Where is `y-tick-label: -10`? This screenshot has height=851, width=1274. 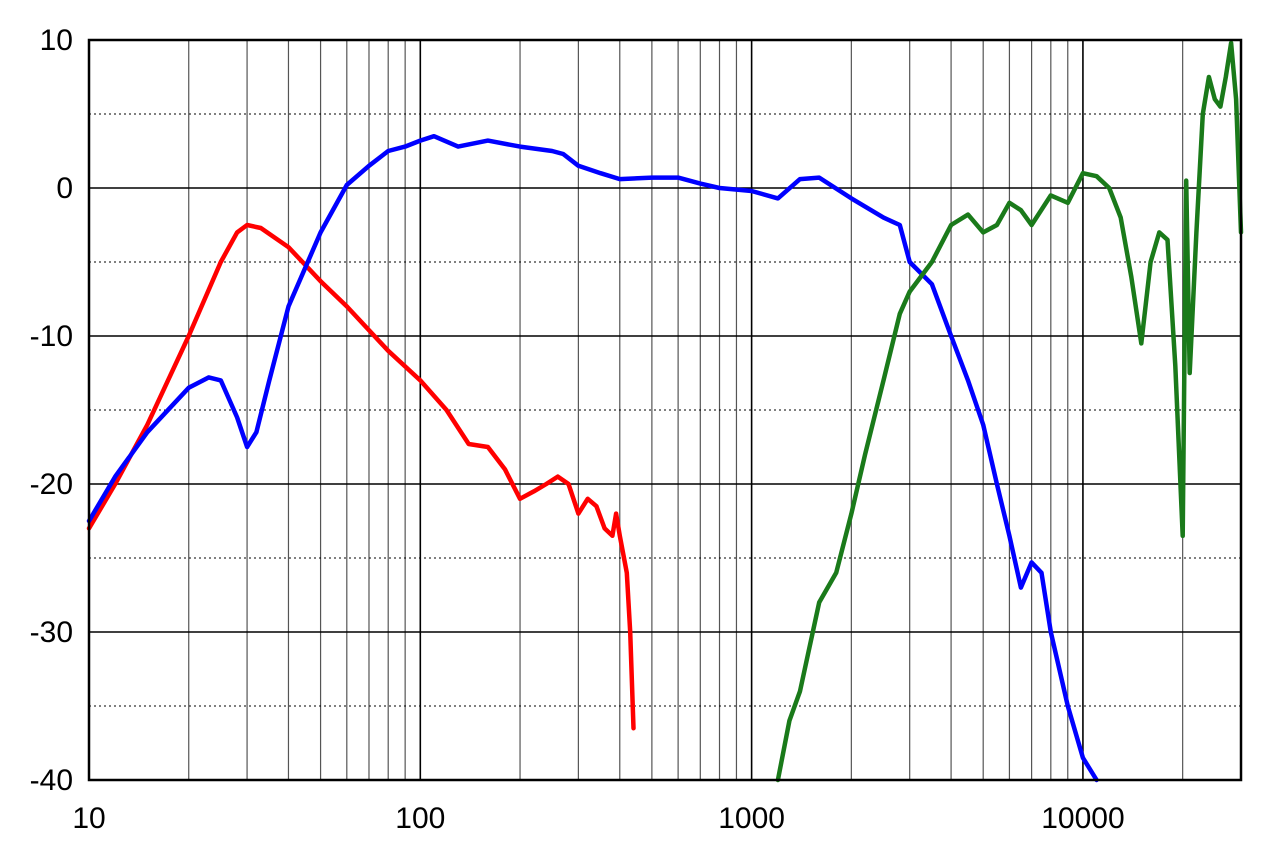 y-tick-label: -10 is located at coordinates (51, 336).